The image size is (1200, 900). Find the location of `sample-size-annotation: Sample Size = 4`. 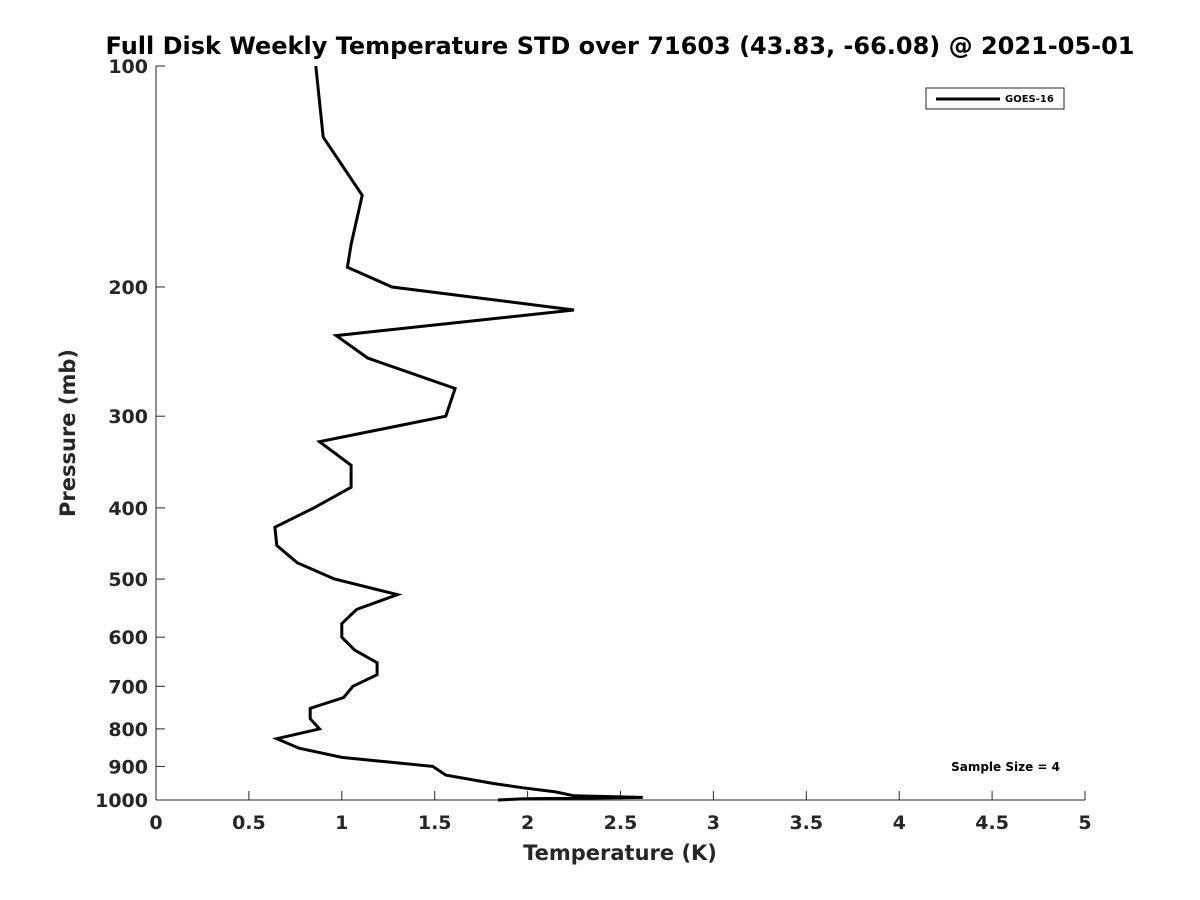

sample-size-annotation: Sample Size = 4 is located at coordinates (1005, 767).